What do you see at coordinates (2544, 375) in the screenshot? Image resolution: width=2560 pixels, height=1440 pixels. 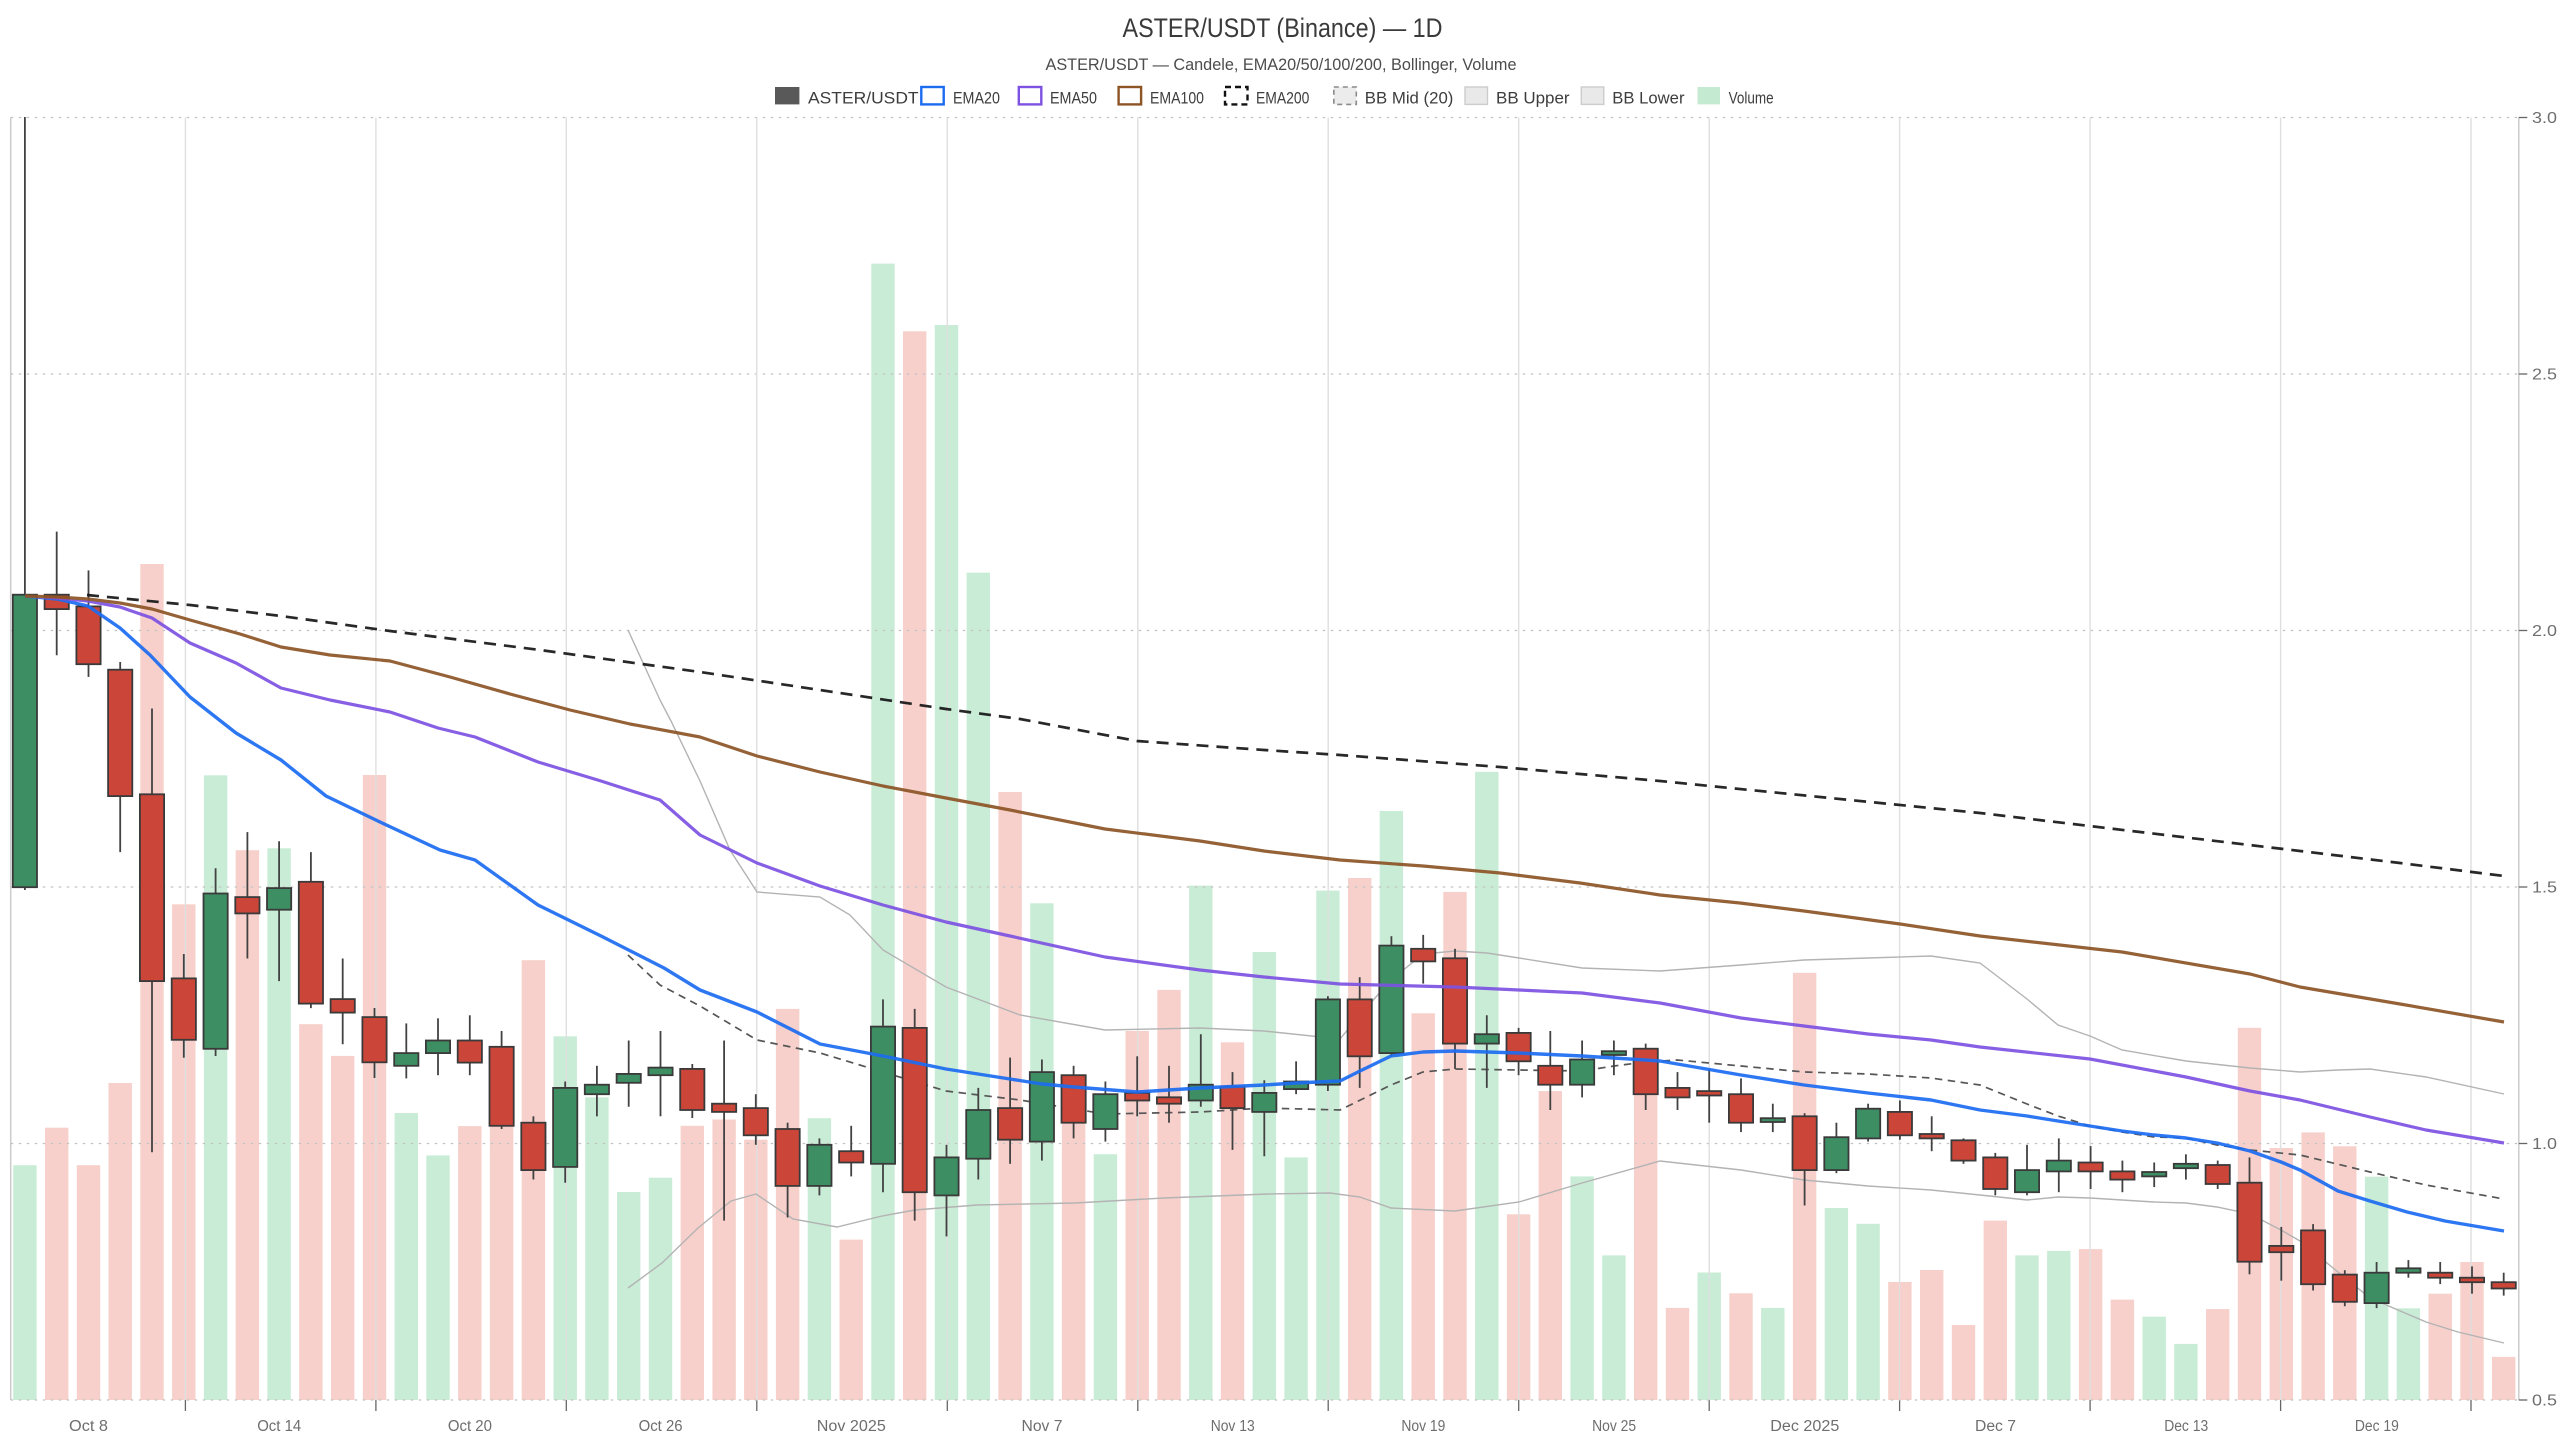 I see `svg-text: 2.5` at bounding box center [2544, 375].